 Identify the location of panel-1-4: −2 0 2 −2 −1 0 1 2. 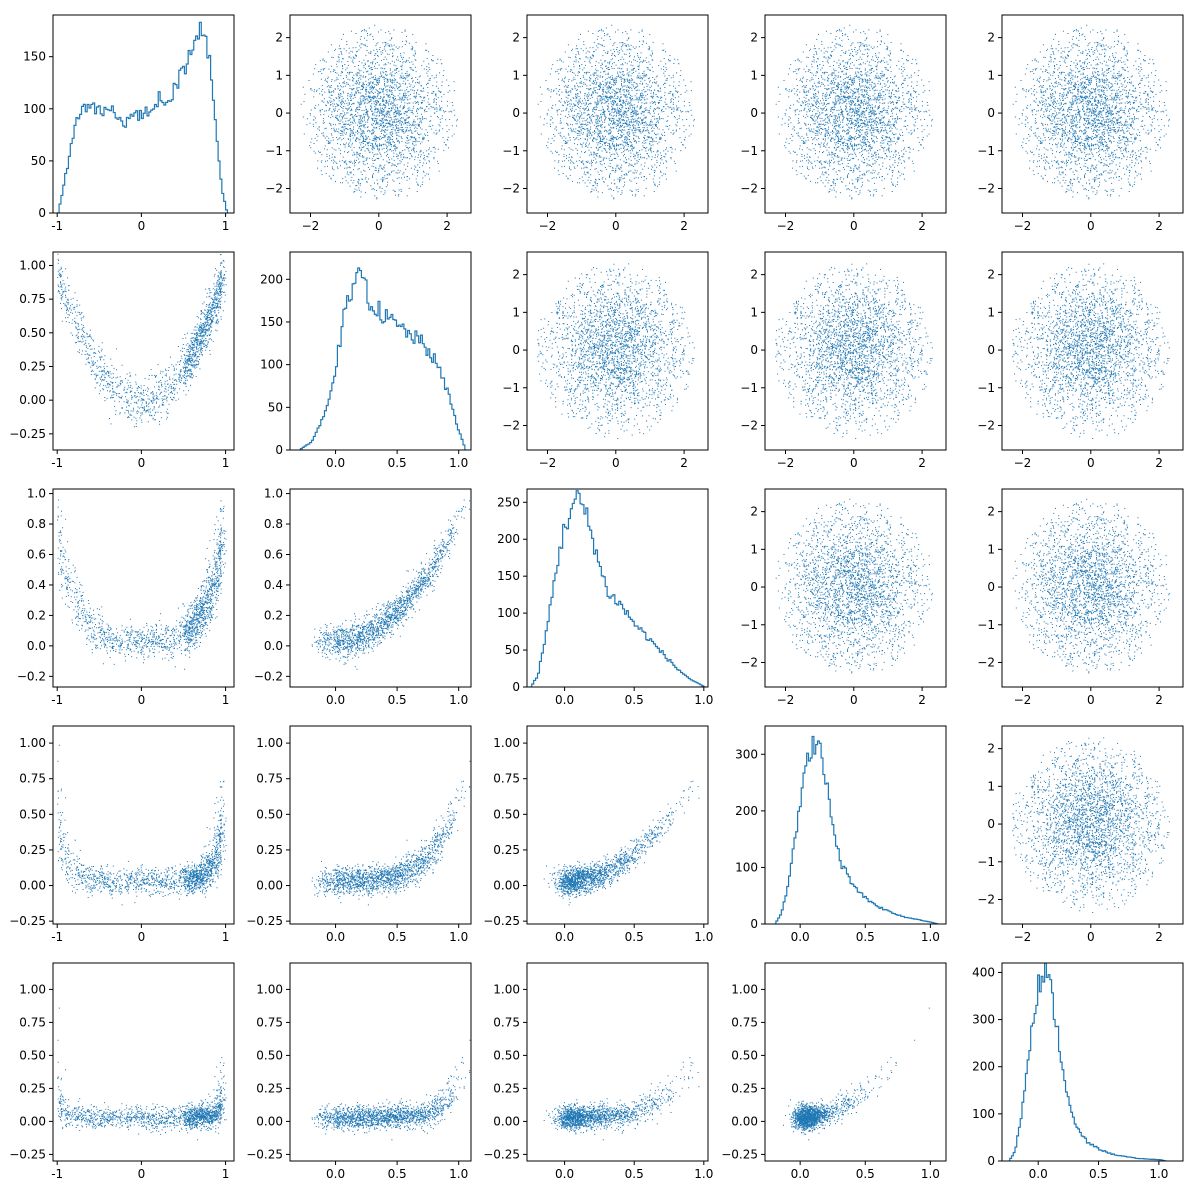
(1080, 360).